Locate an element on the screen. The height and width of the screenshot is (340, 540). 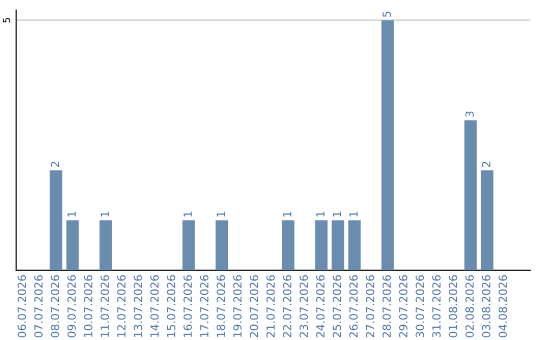
x-tick-label: 04.08.2026 is located at coordinates (502, 306).